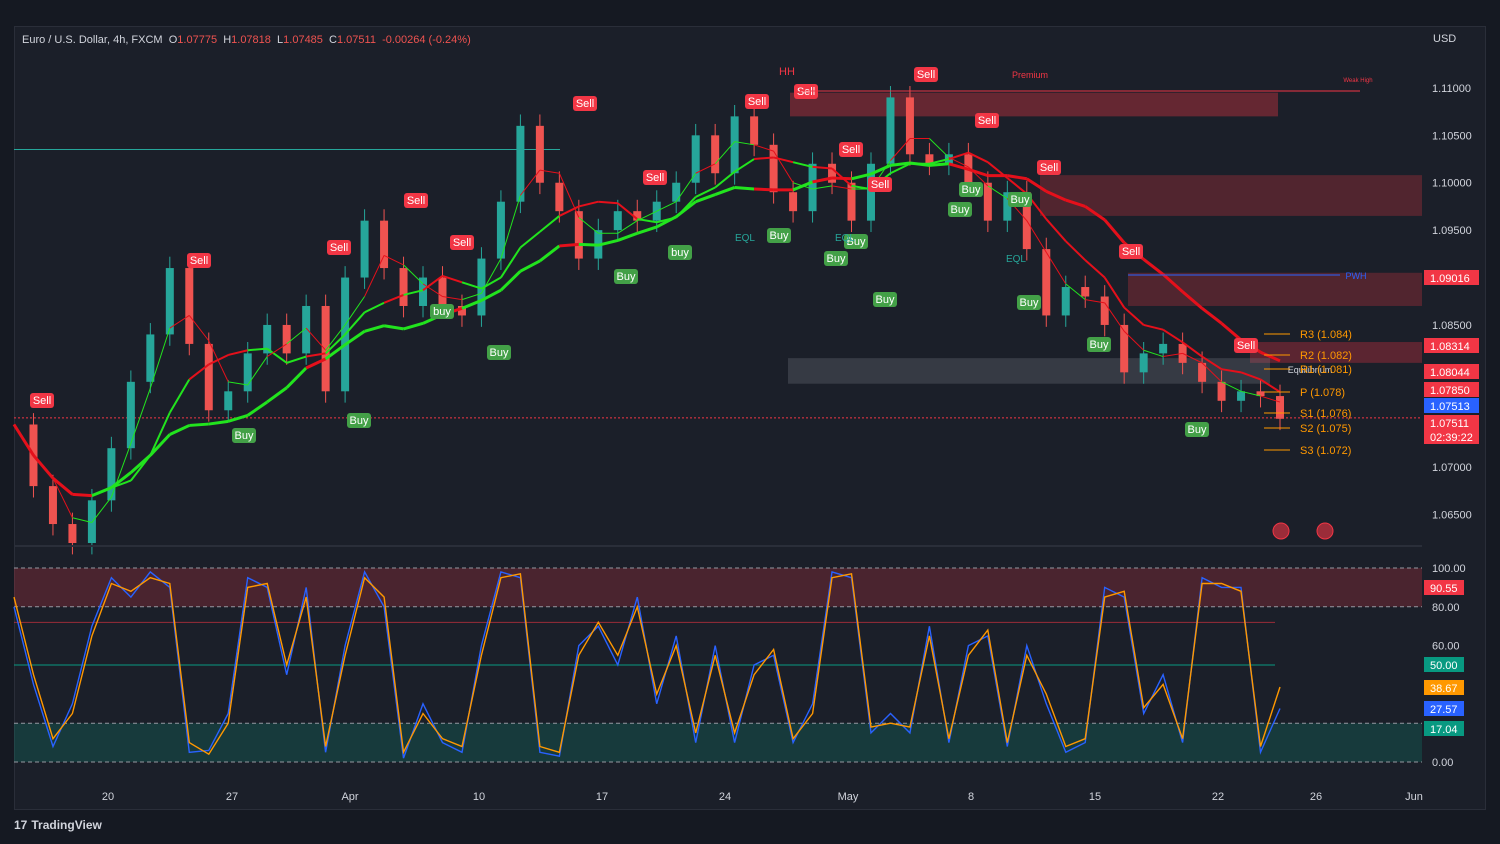 The height and width of the screenshot is (844, 1500). I want to click on time-tick-label: 17, so click(602, 797).